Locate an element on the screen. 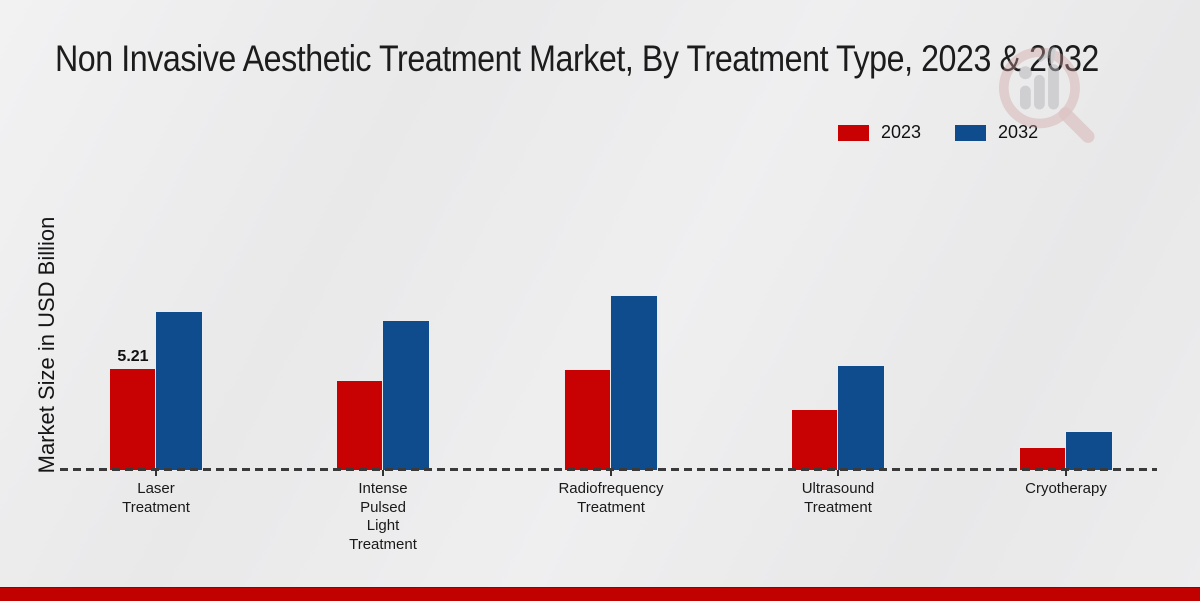  legend-swatch-2023 is located at coordinates (853, 132).